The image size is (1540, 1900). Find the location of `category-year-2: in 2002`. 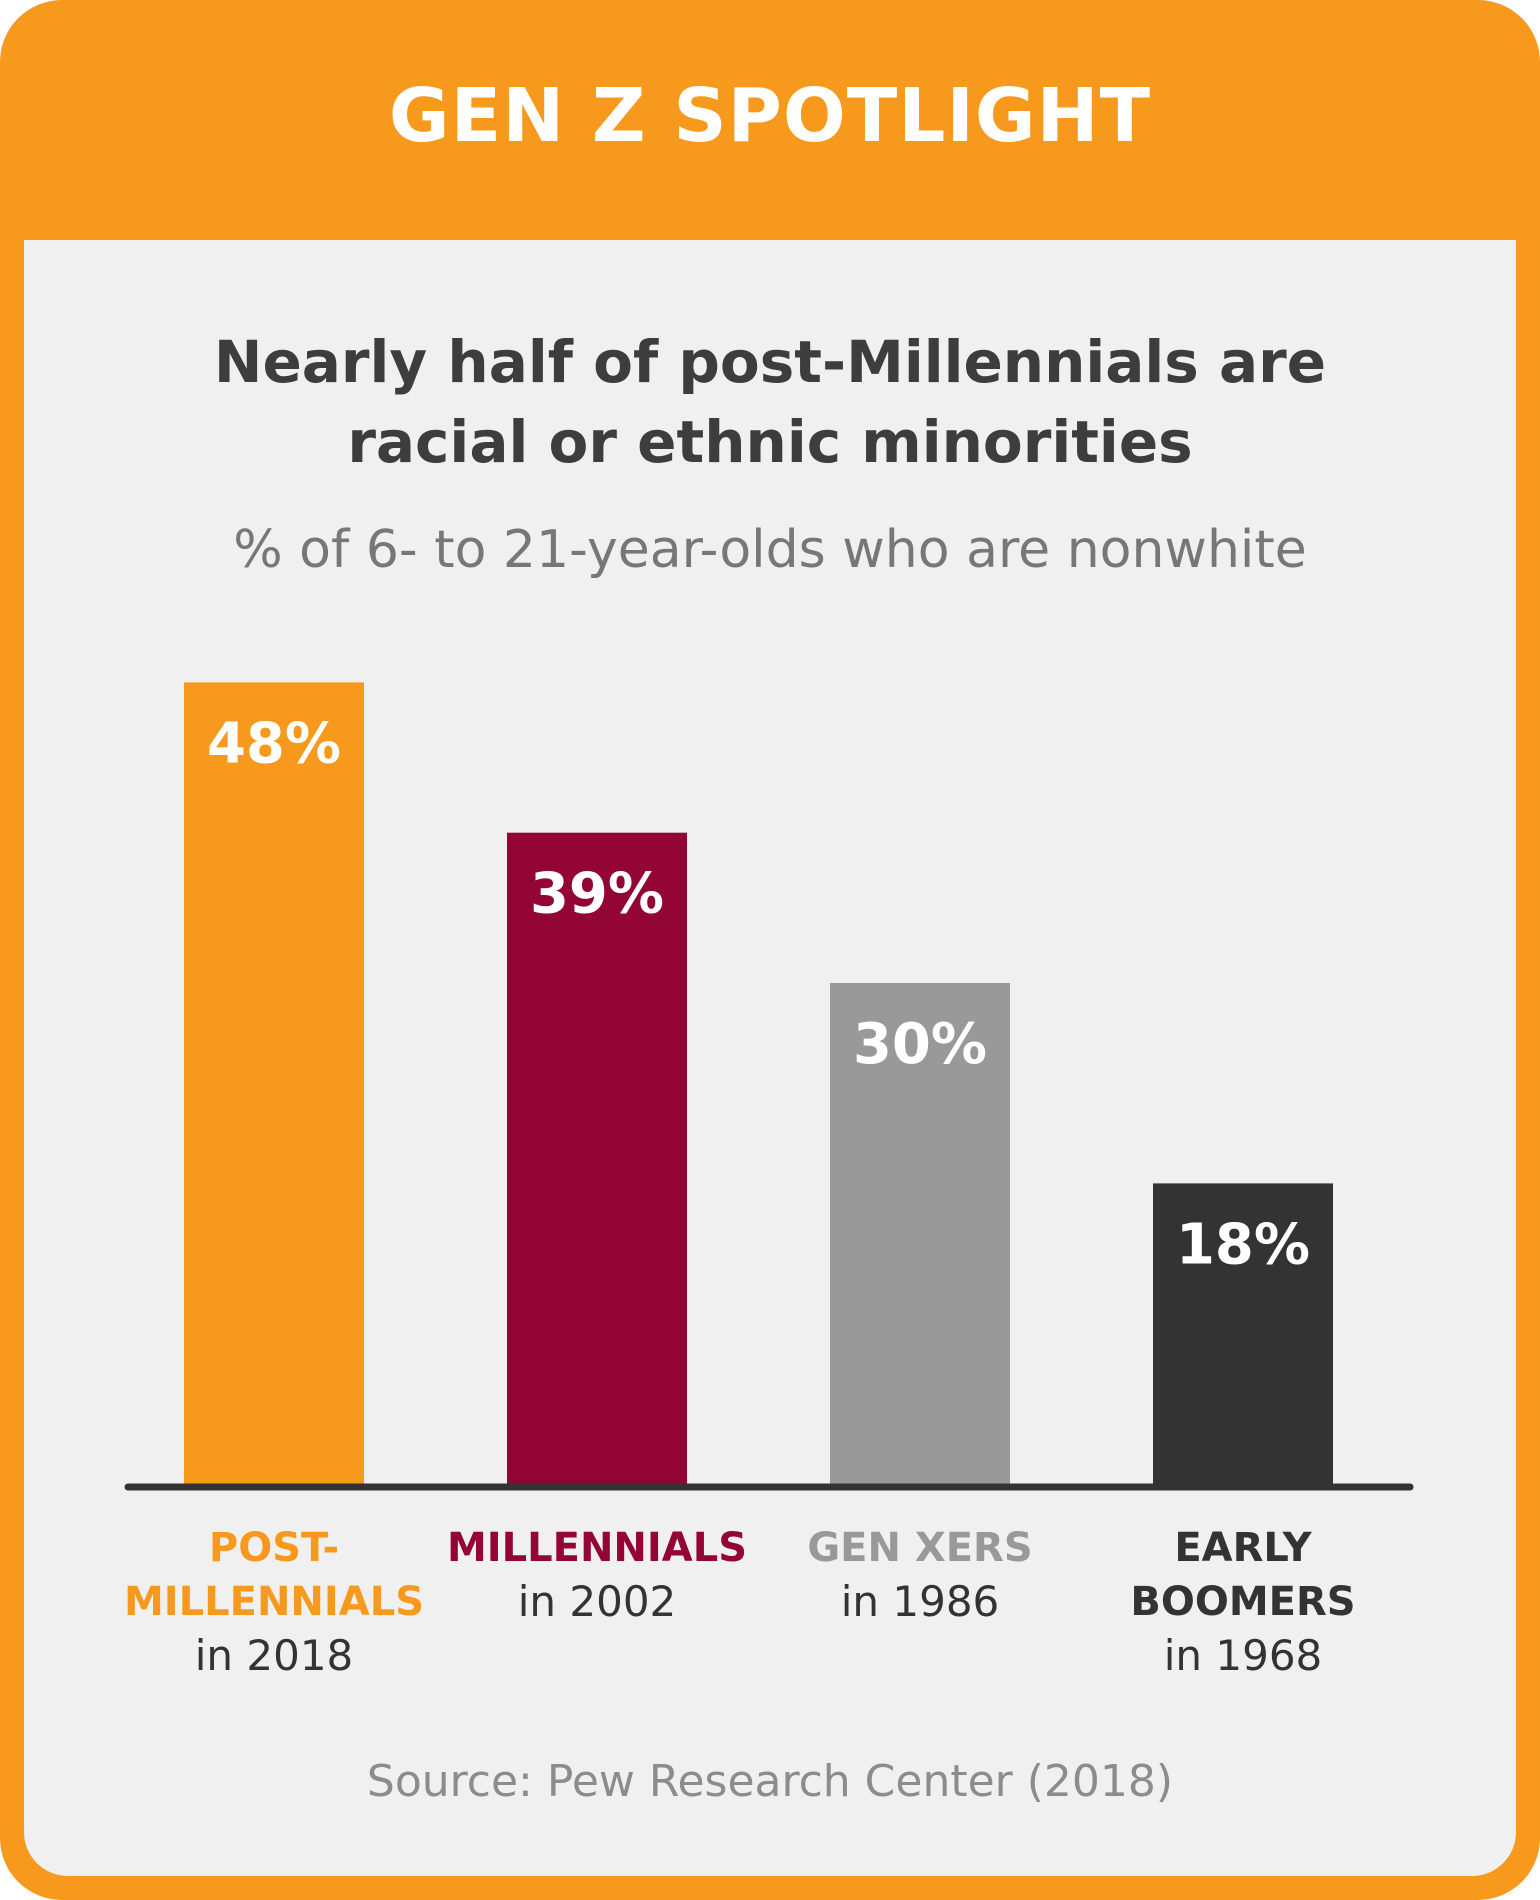

category-year-2: in 2002 is located at coordinates (597, 1601).